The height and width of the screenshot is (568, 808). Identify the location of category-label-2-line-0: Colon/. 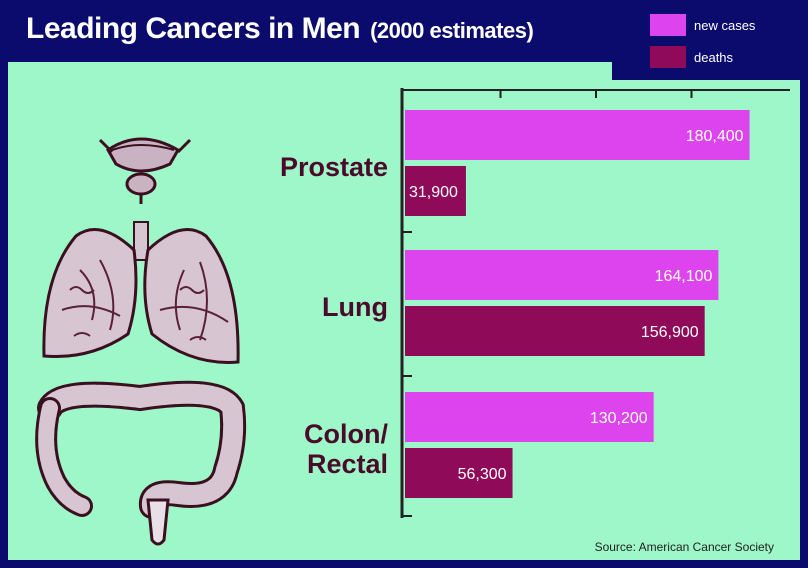
(346, 434).